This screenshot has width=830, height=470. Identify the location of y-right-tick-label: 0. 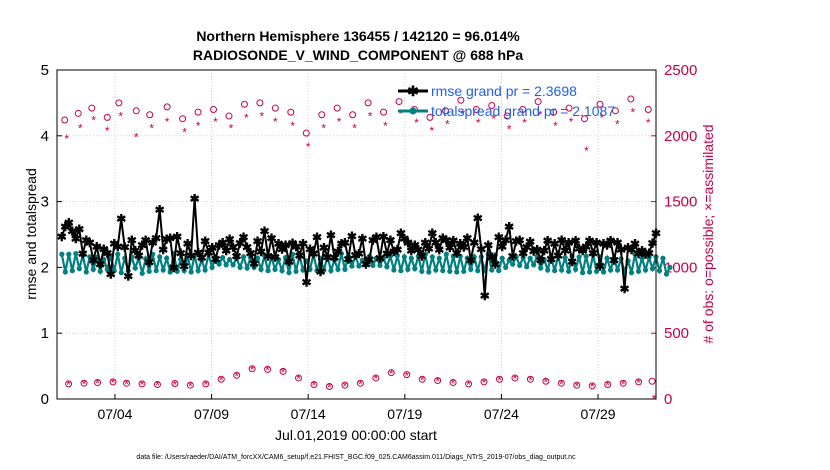
(668, 399).